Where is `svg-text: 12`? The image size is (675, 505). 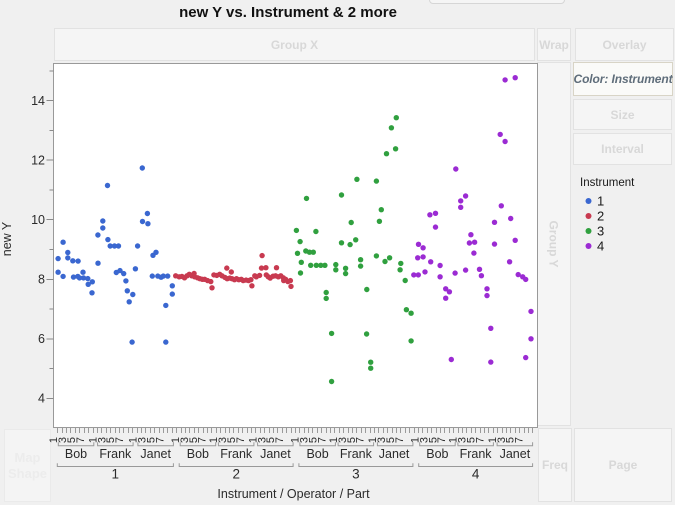
svg-text: 12 is located at coordinates (38, 160).